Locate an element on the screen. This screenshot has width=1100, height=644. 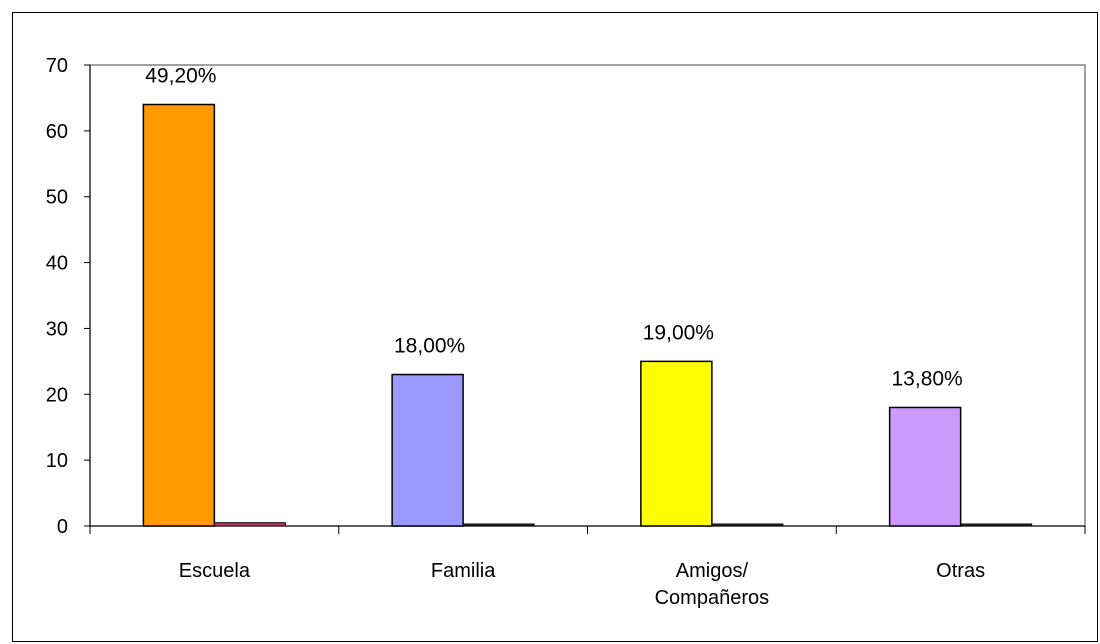
x-category-label: Otras is located at coordinates (960, 571).